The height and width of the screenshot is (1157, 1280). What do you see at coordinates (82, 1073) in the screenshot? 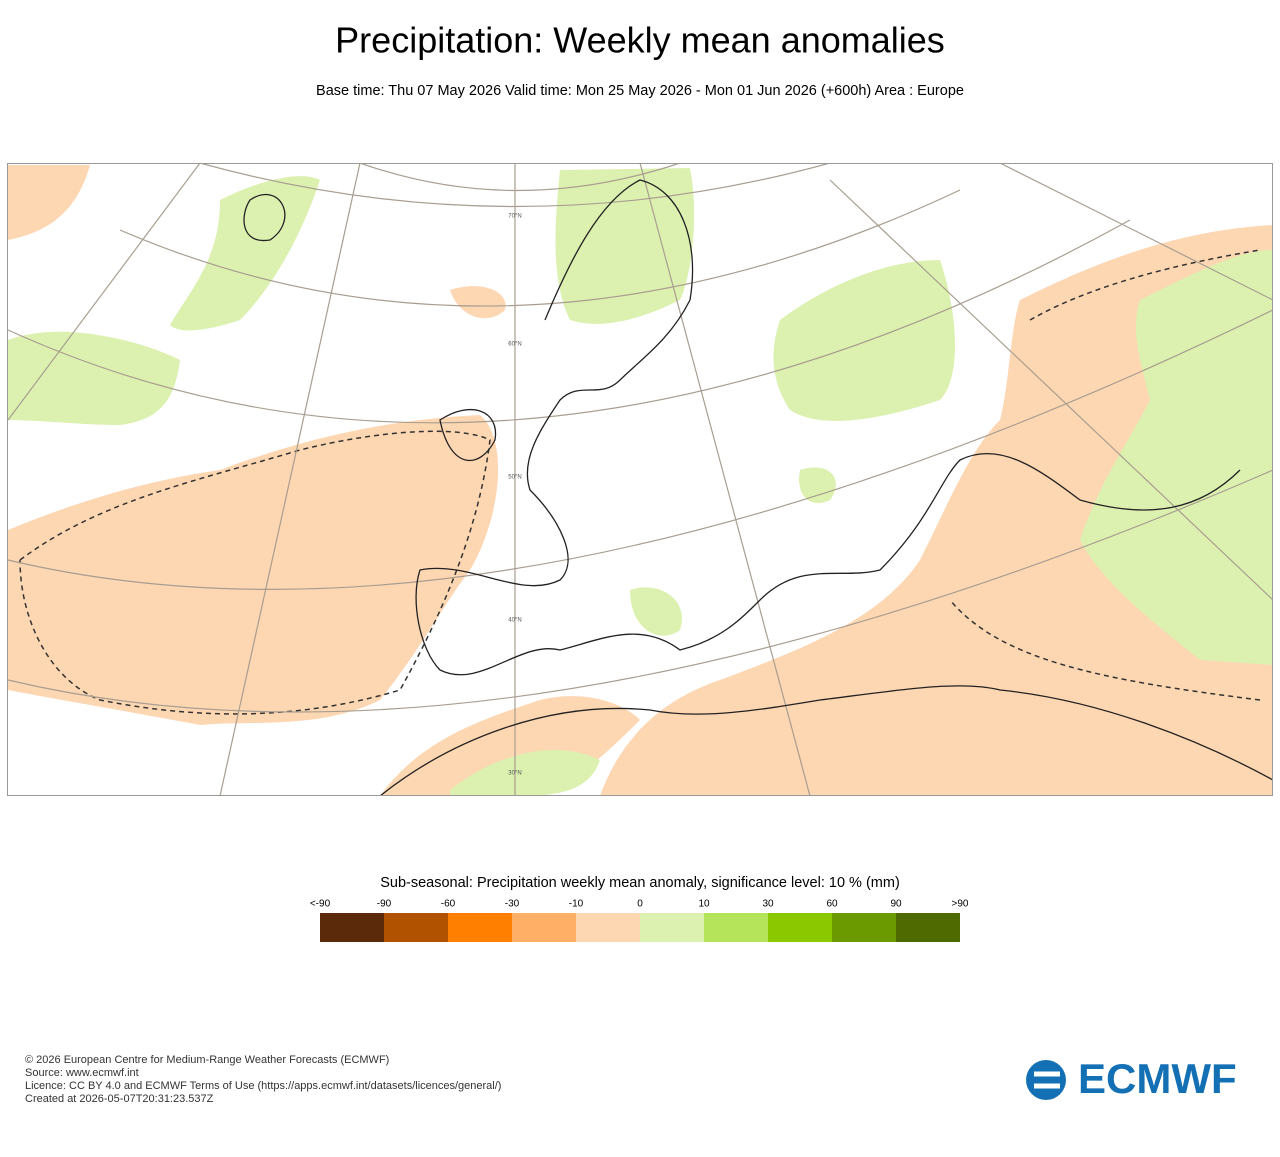
I see `footer-line: Source: www.ecmwf.int` at bounding box center [82, 1073].